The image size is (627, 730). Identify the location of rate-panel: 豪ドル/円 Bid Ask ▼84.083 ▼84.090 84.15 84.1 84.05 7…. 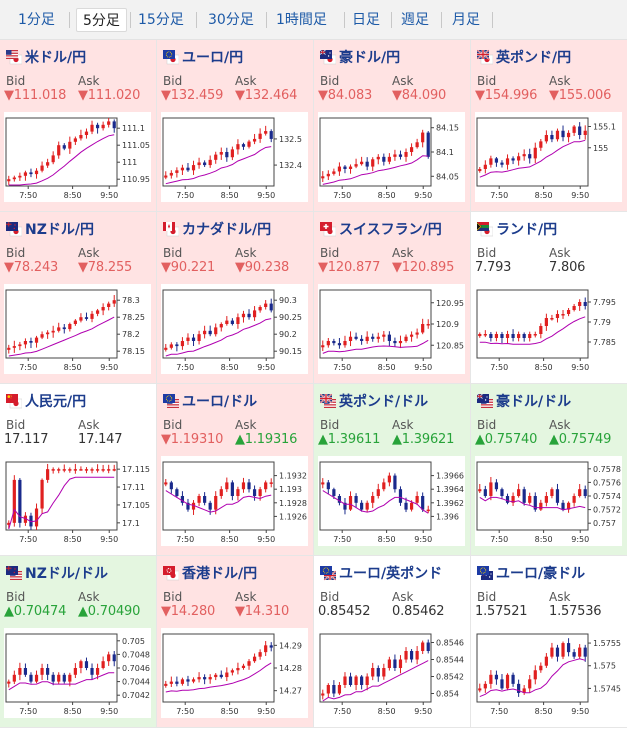
(392, 126).